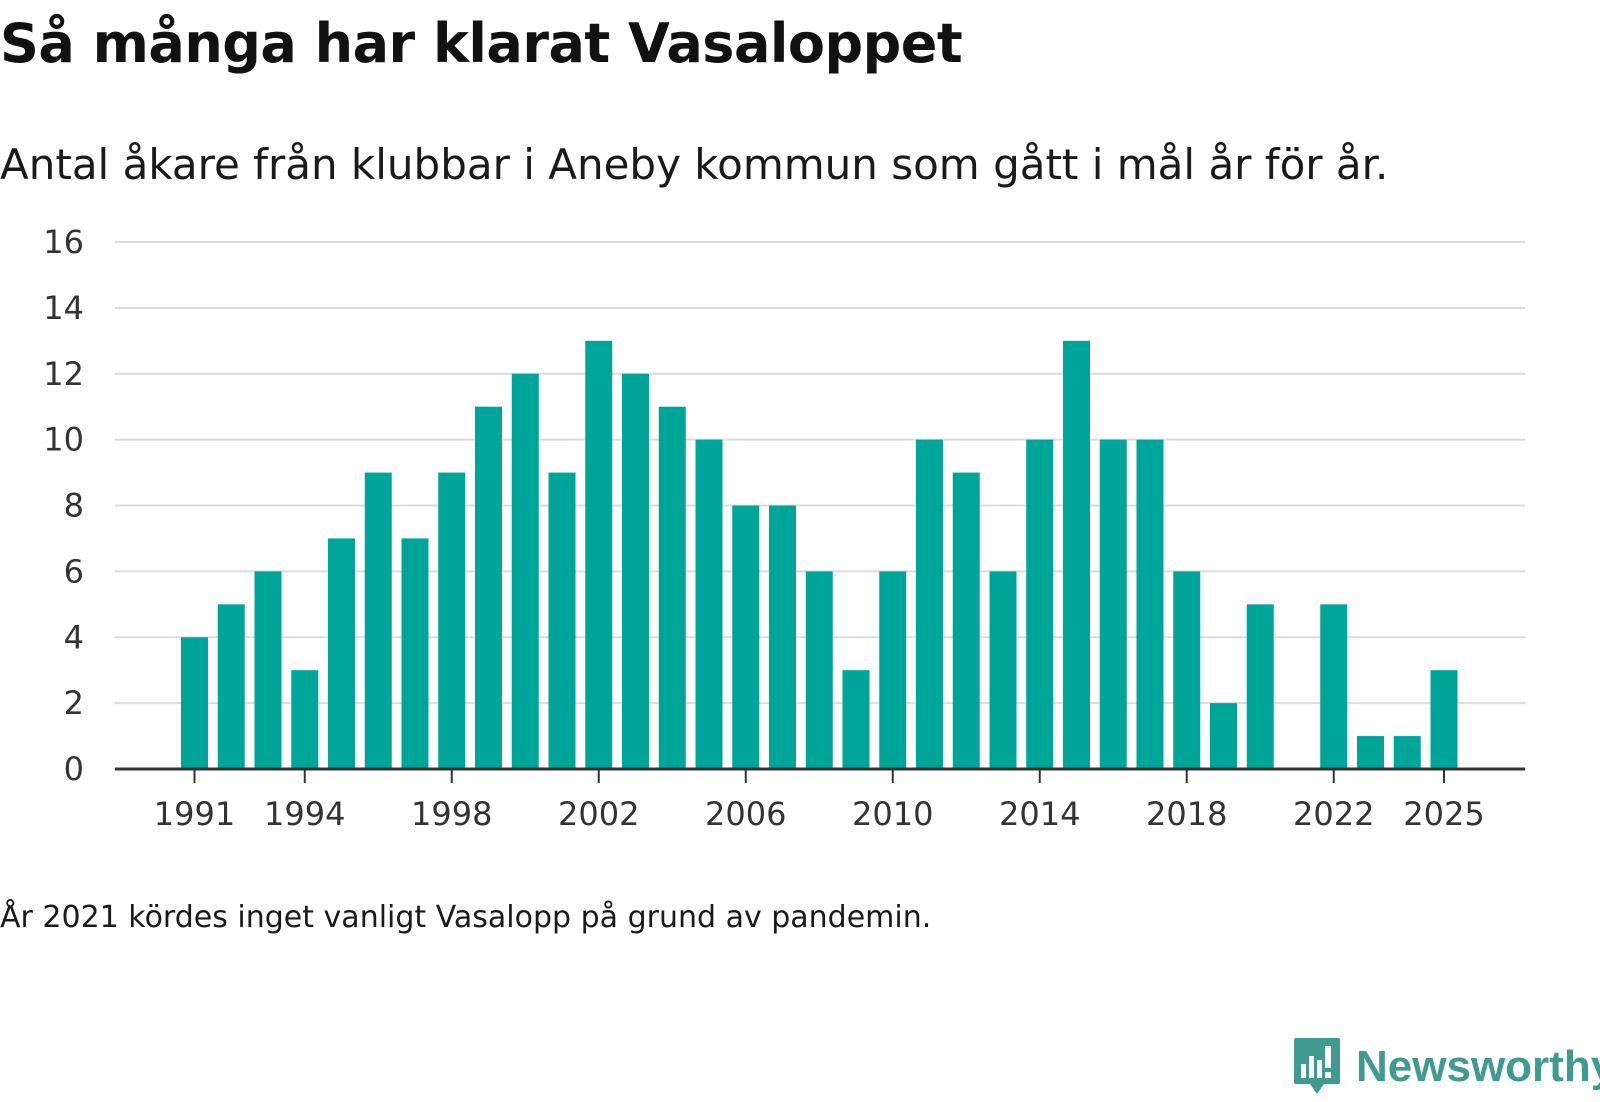 The width and height of the screenshot is (1600, 1102). I want to click on bar-2013, so click(1003, 670).